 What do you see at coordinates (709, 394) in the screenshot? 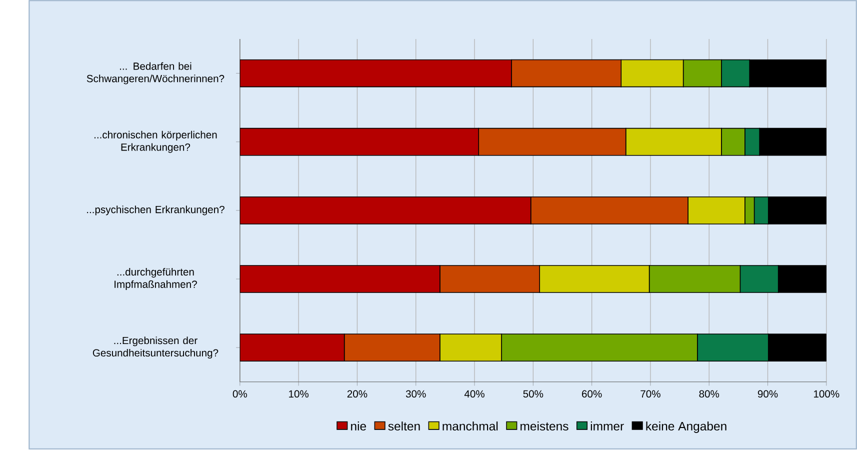
I see `x-tick-label: 80%` at bounding box center [709, 394].